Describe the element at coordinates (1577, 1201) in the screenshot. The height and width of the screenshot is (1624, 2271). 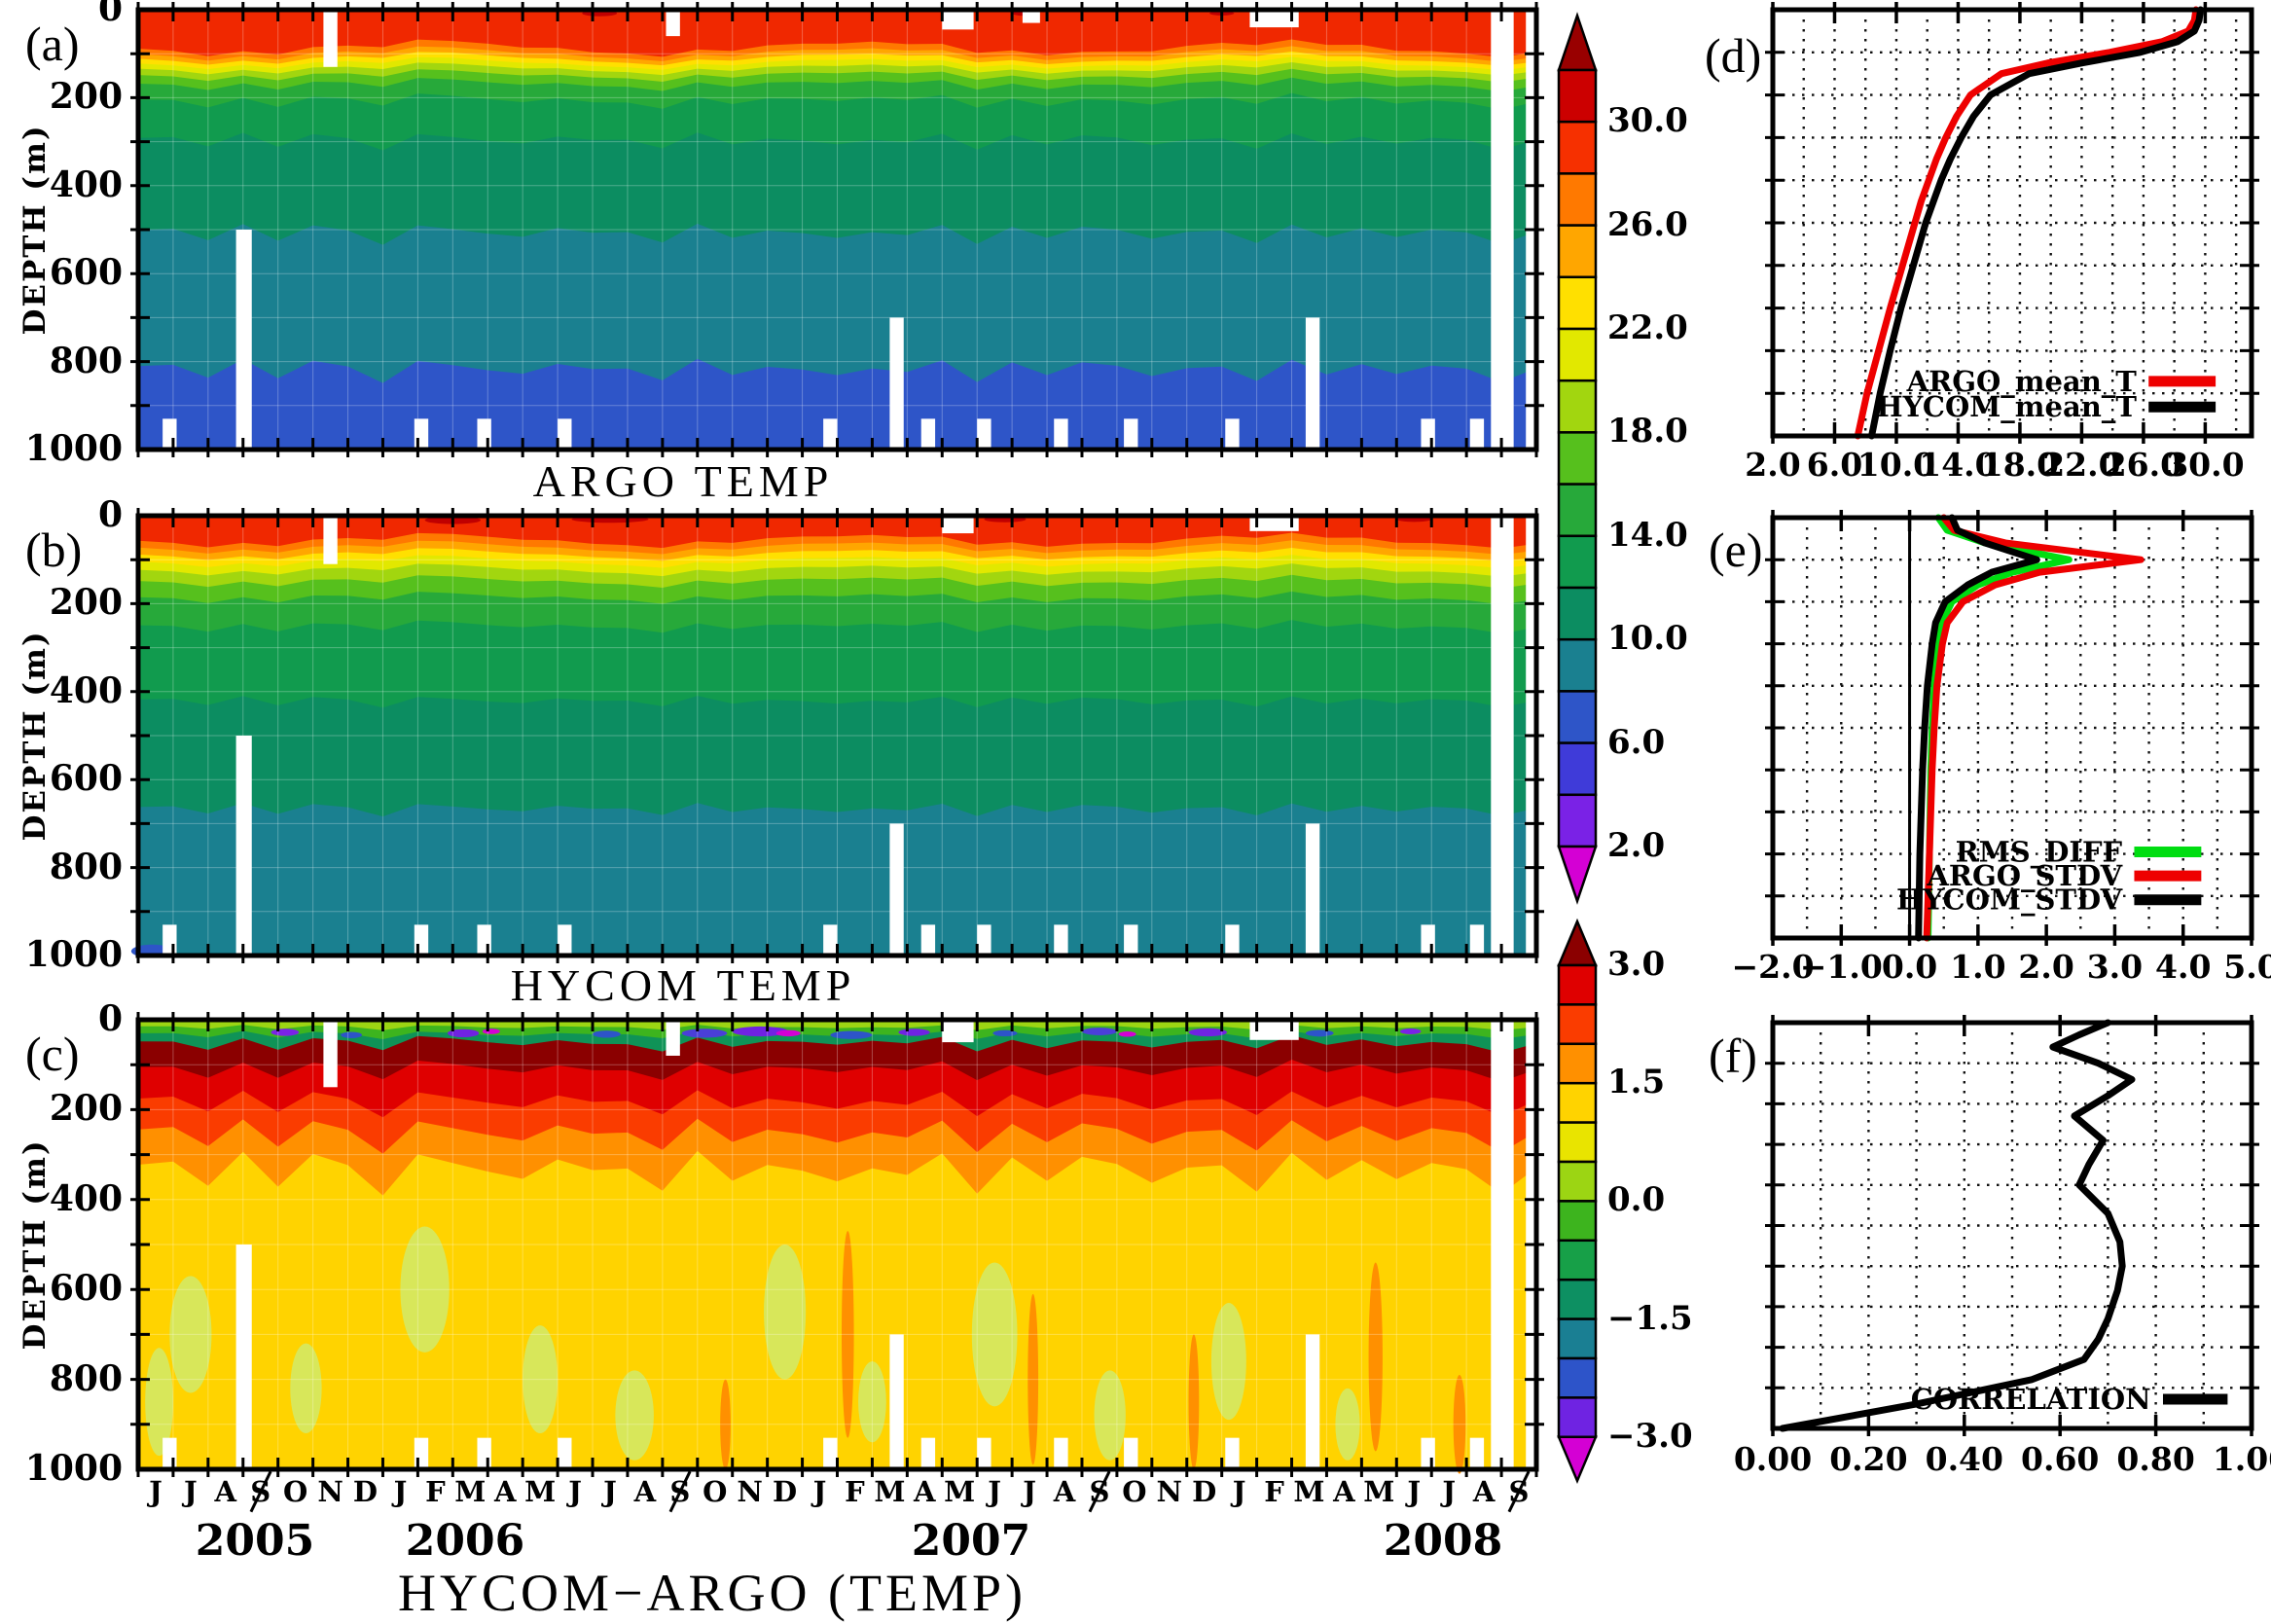
I see `colorbar-temperature-difference` at that location.